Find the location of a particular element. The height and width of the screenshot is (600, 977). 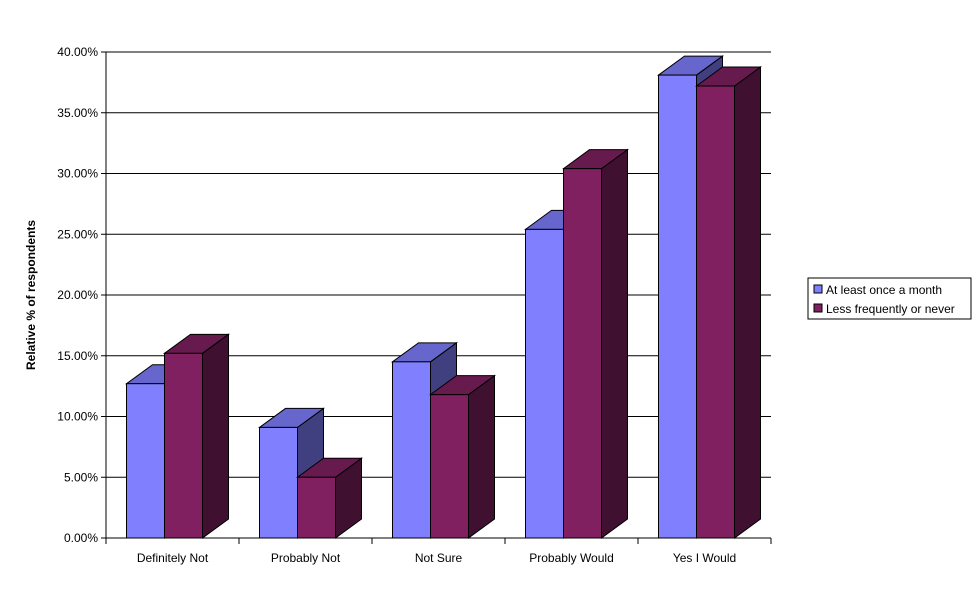

y-tick-label: 0.00% is located at coordinates (81, 538).